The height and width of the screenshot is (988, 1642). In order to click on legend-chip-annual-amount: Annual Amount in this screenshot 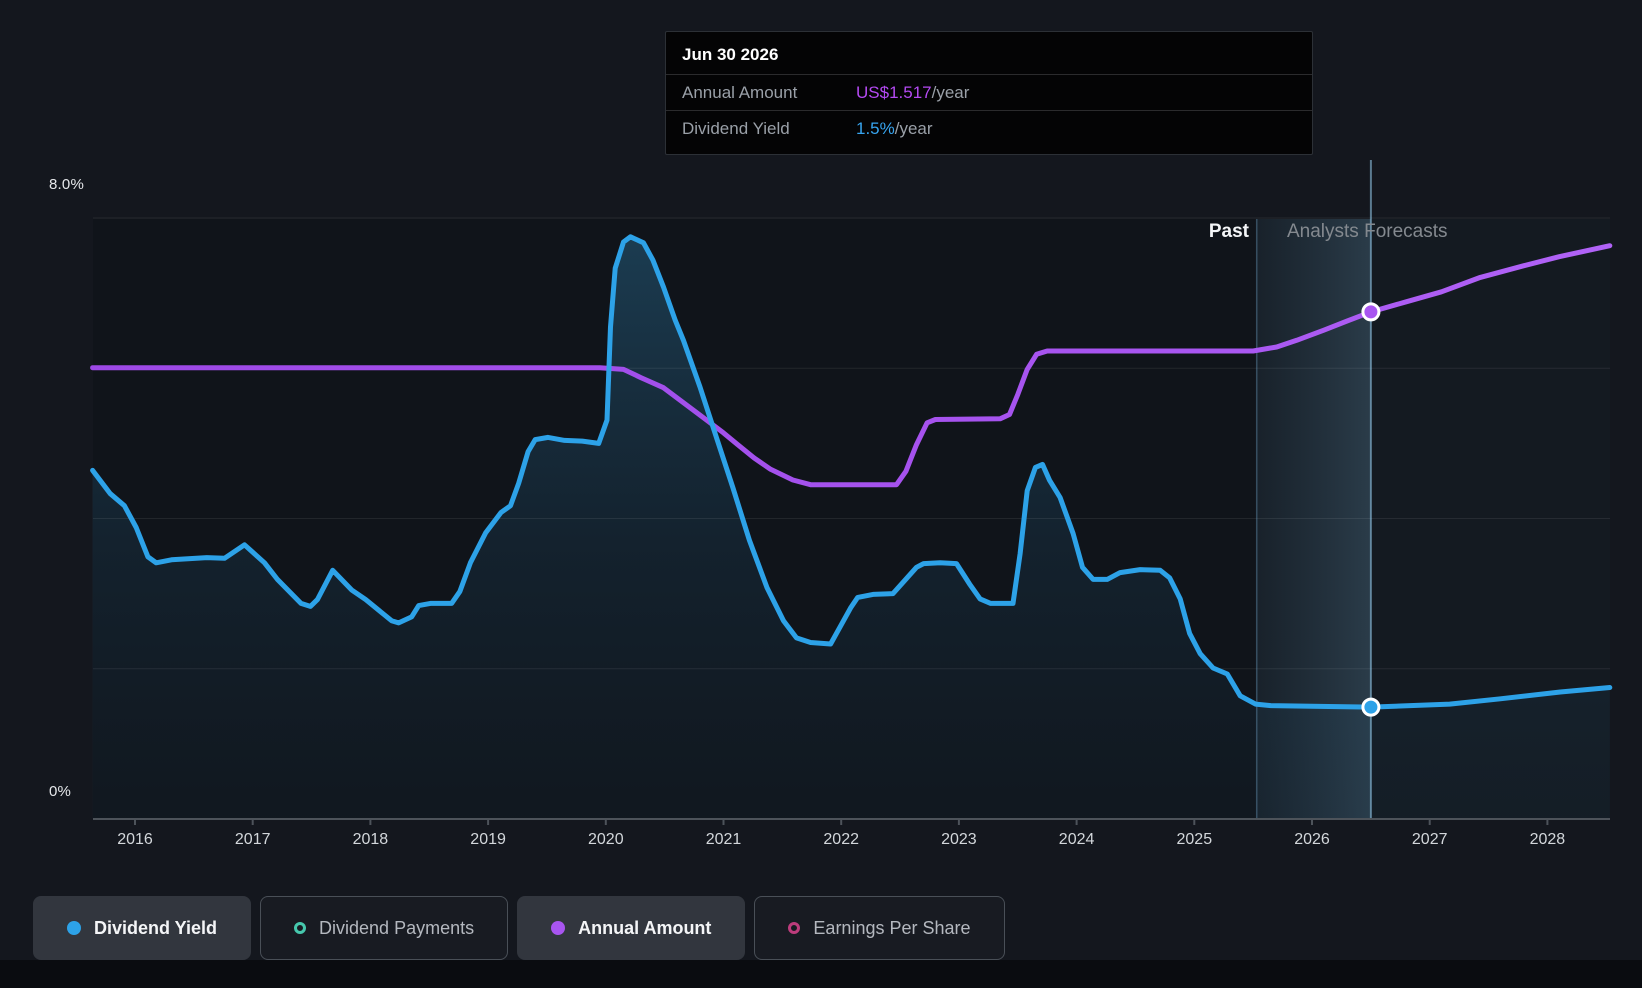, I will do `click(631, 928)`.